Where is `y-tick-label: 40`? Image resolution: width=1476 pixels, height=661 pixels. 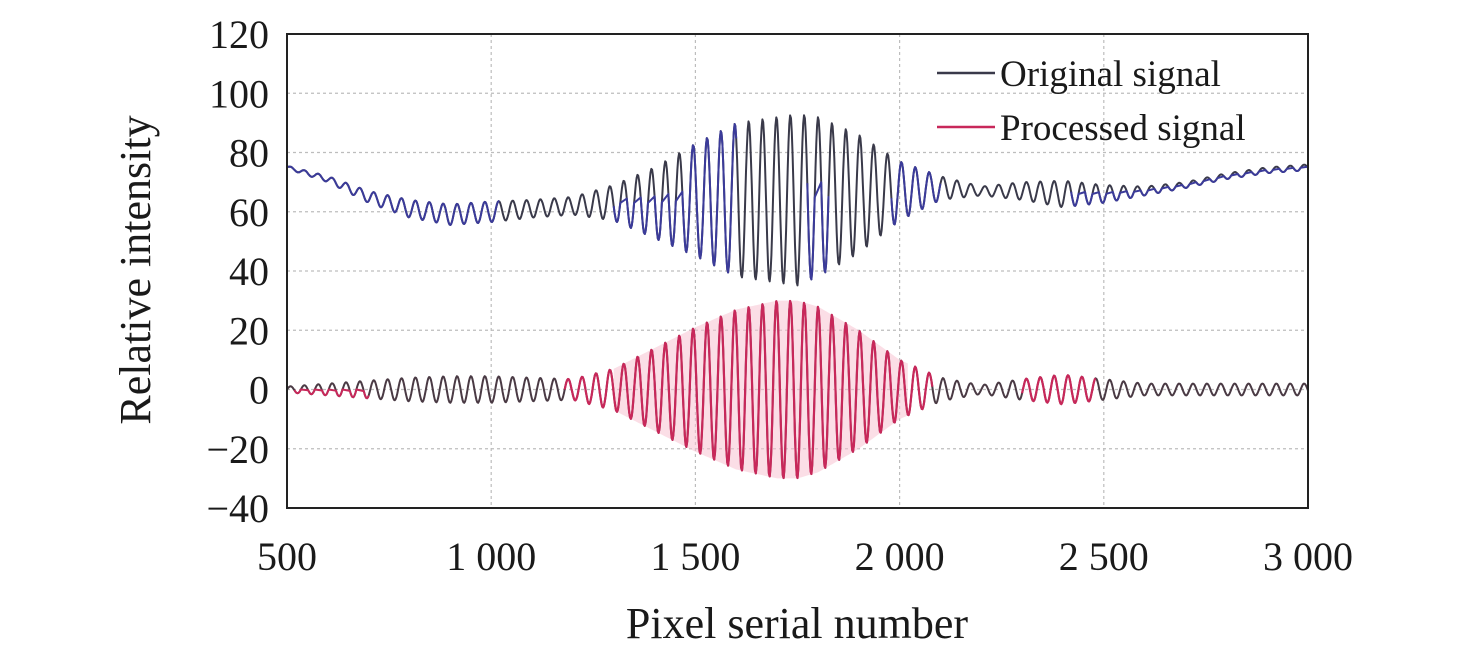 y-tick-label: 40 is located at coordinates (249, 271).